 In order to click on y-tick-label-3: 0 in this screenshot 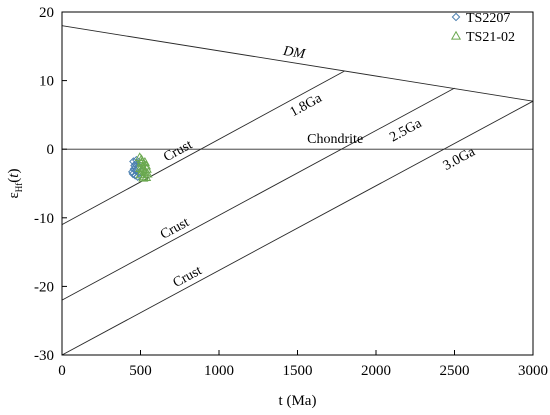, I will do `click(51, 150)`.